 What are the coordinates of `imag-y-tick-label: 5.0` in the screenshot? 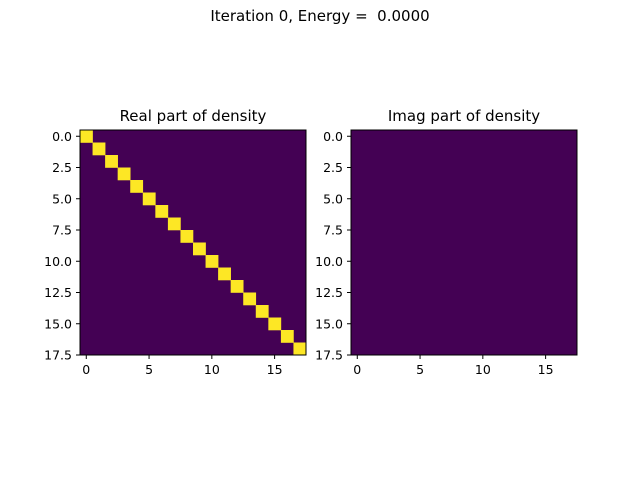 It's located at (333, 198).